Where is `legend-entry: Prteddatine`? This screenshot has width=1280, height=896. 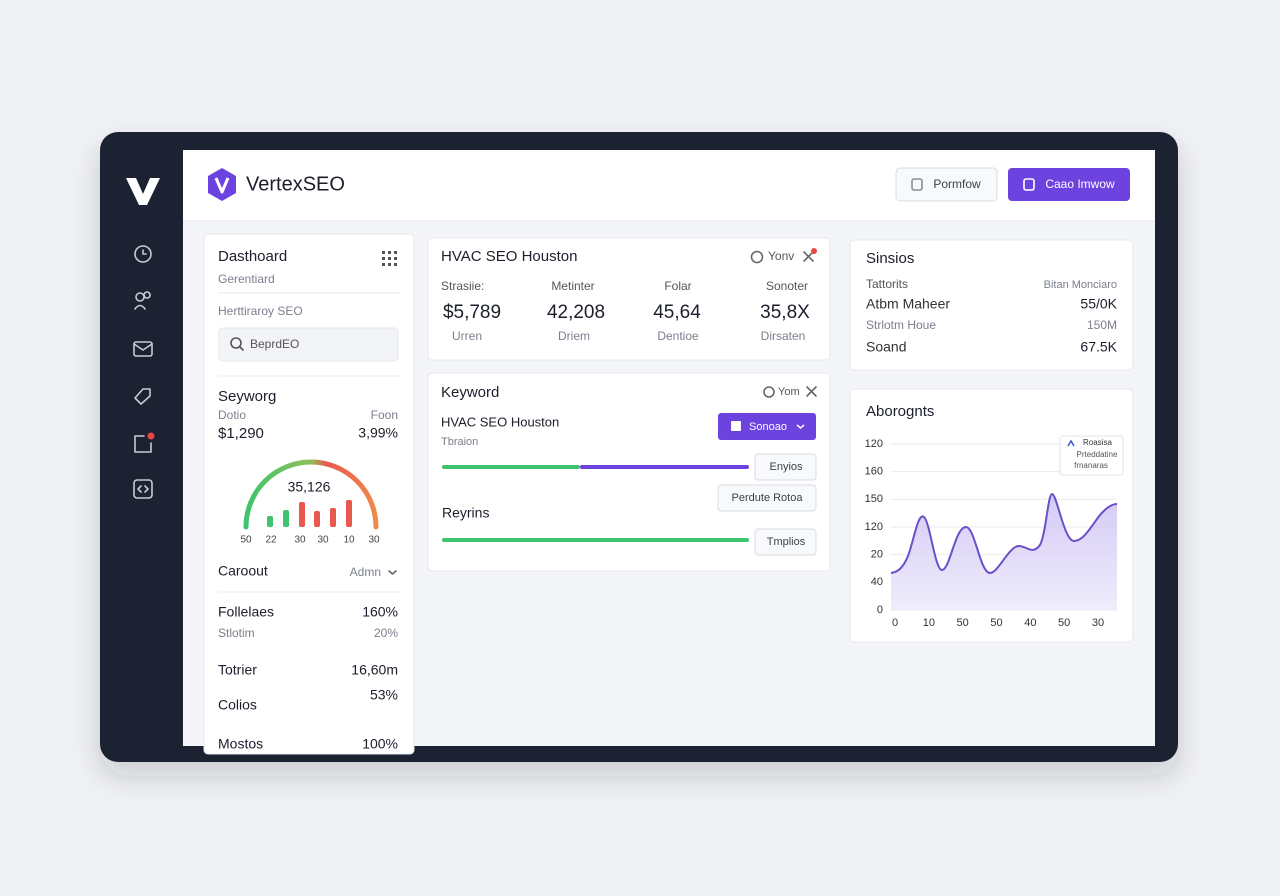
legend-entry: Prteddatine is located at coordinates (1097, 454).